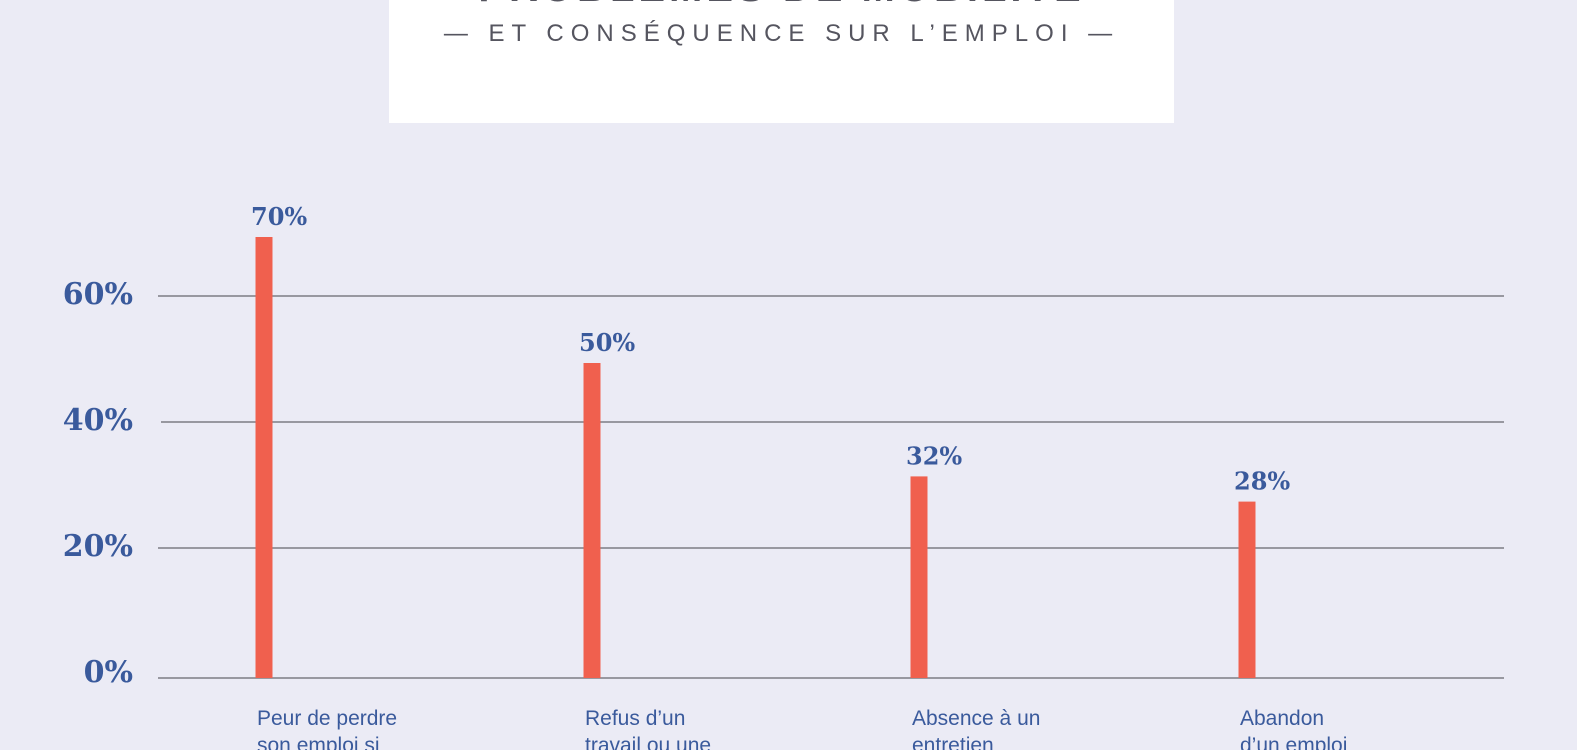 The image size is (1577, 750). What do you see at coordinates (327, 718) in the screenshot?
I see `category-label: Peur de perdre` at bounding box center [327, 718].